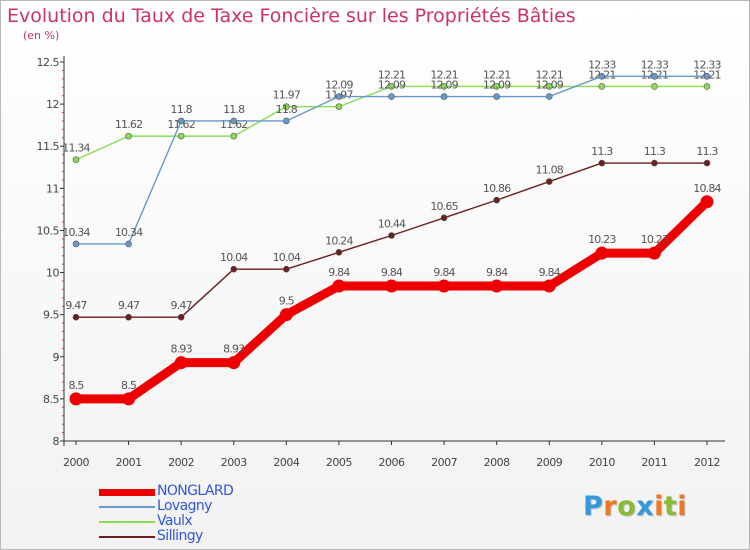 The image size is (750, 550). I want to click on logo-letter: x, so click(645, 506).